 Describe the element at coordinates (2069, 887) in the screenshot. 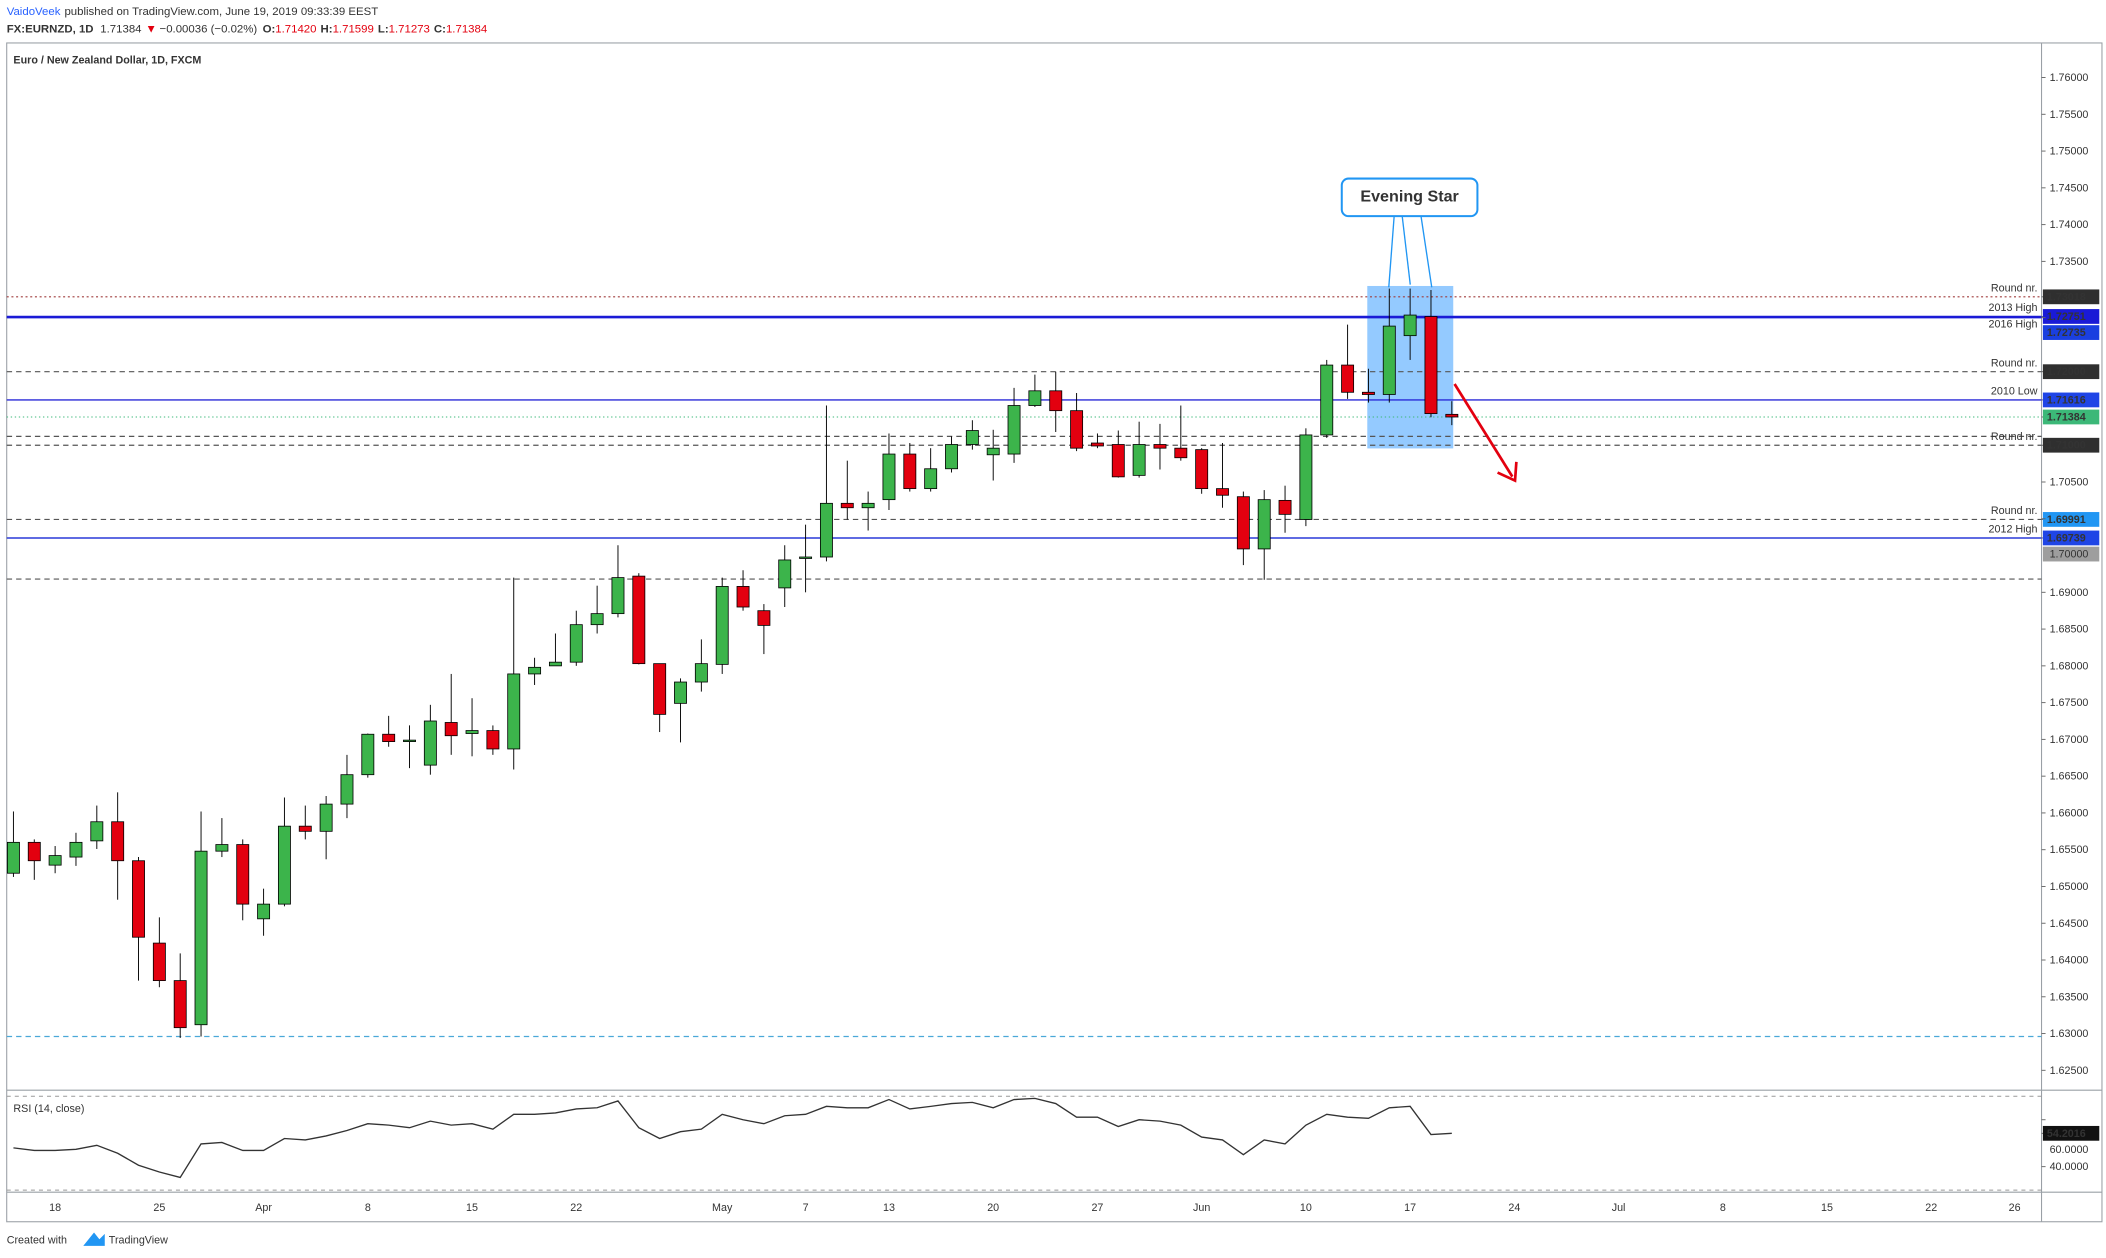

I see `y-tick-label: 1.65000` at that location.